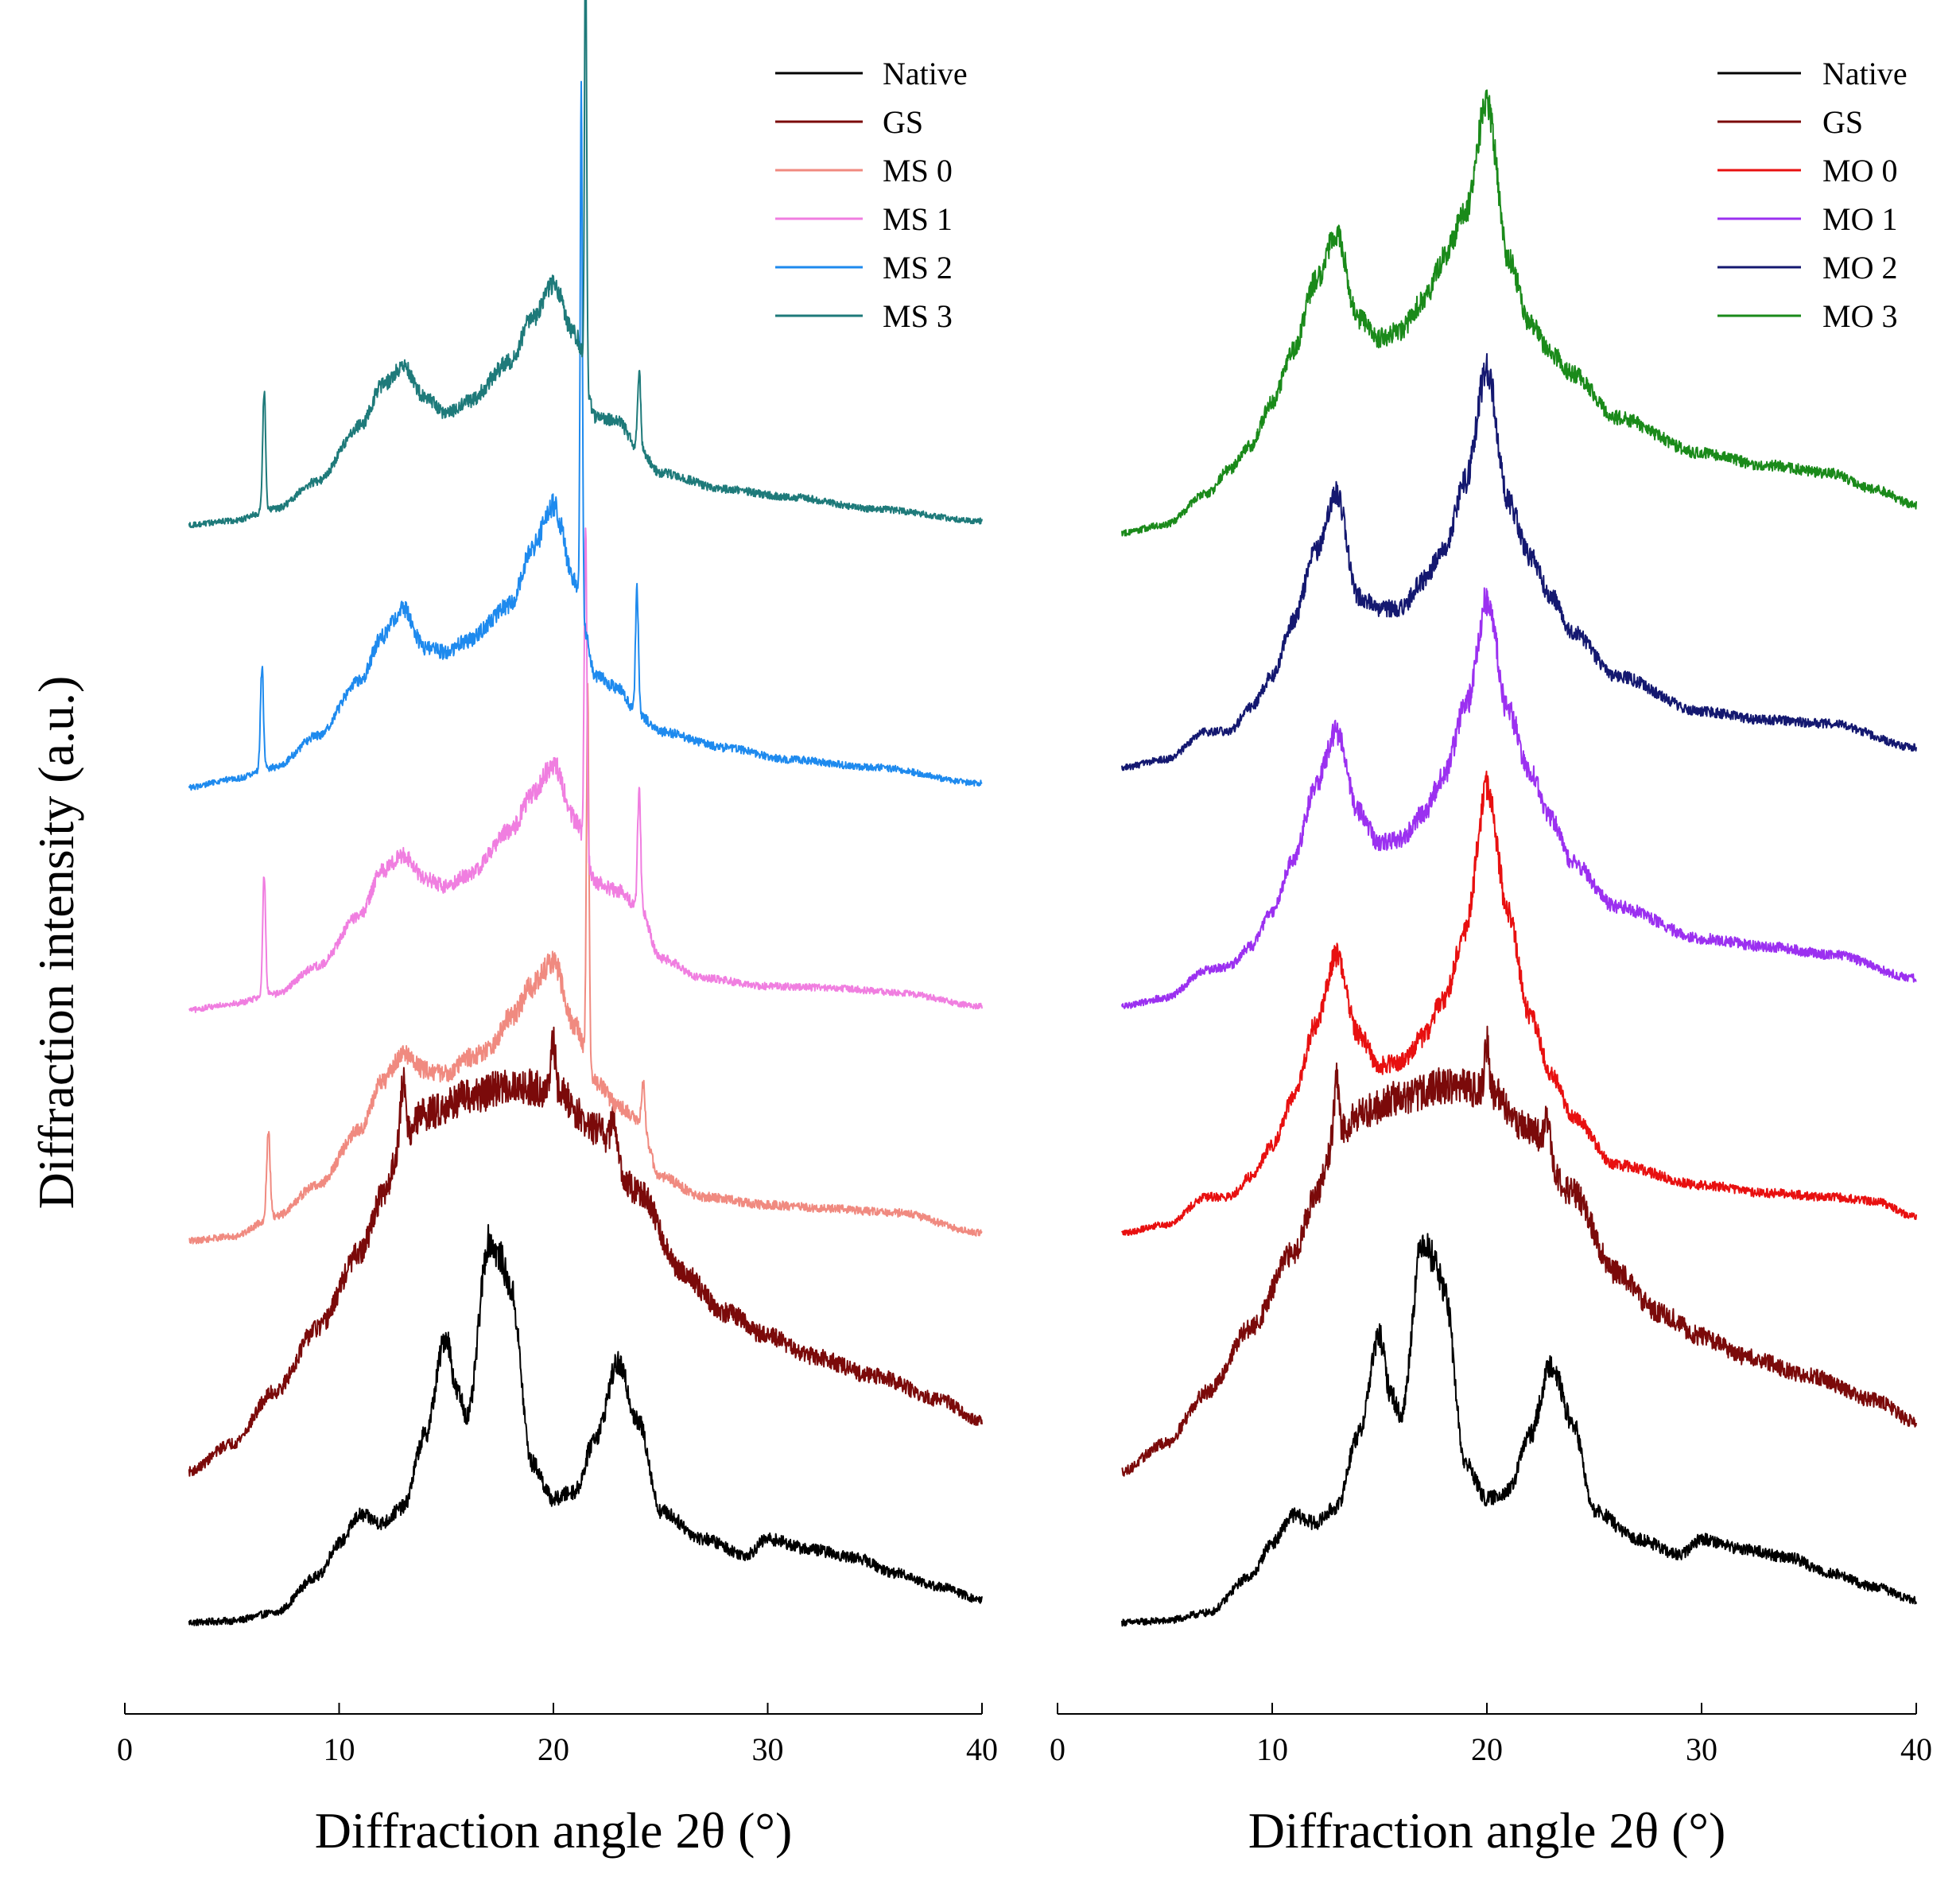  Describe the element at coordinates (918, 268) in the screenshot. I see `legend-label-ms-2: MS 2` at that location.